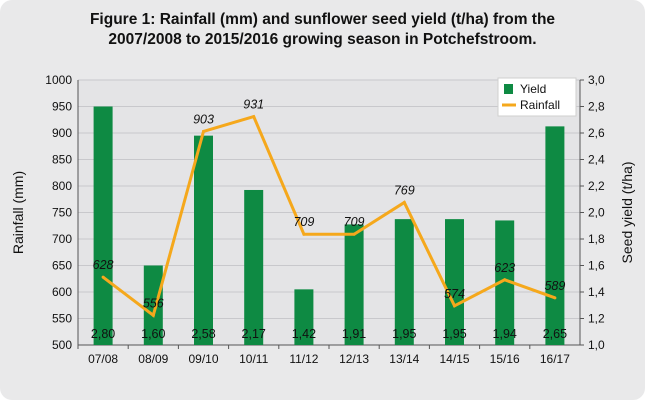  I want to click on y-left-tick-label: 800, so click(62, 186).